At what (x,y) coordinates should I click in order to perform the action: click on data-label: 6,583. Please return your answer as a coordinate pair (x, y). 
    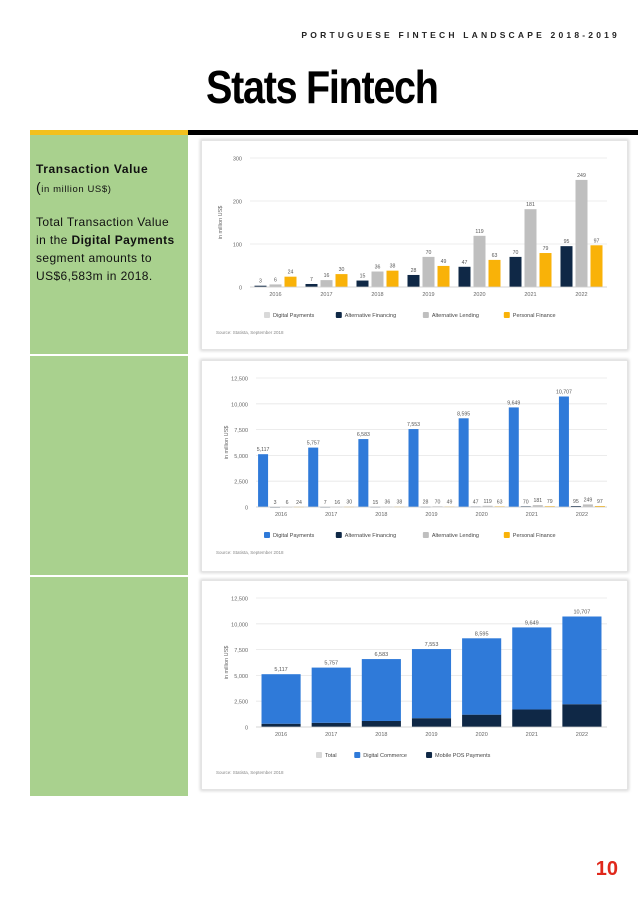
    Looking at the image, I should click on (363, 435).